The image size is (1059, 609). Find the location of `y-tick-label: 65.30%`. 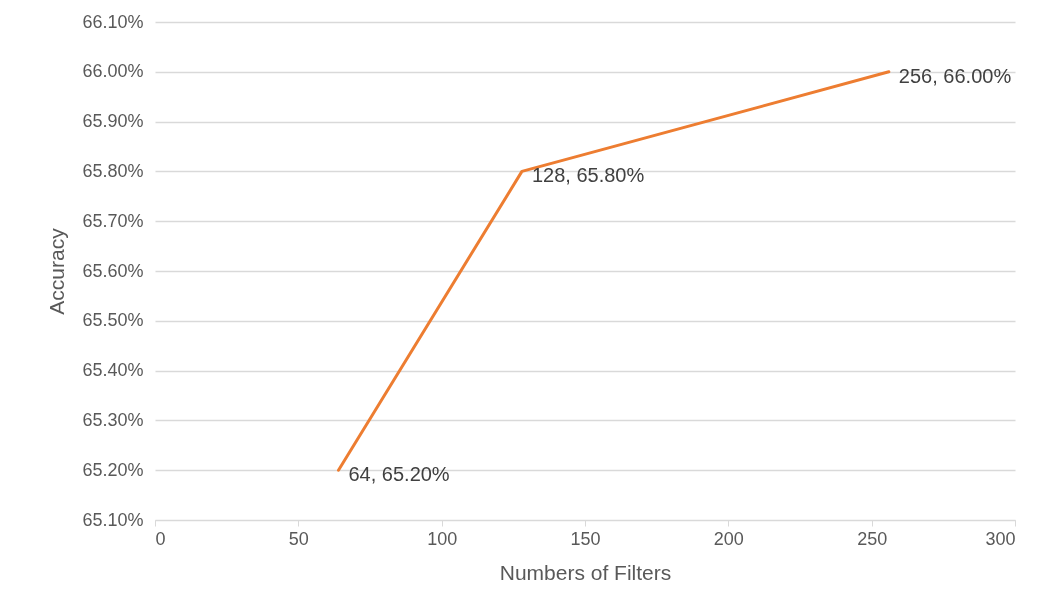

y-tick-label: 65.30% is located at coordinates (113, 419).